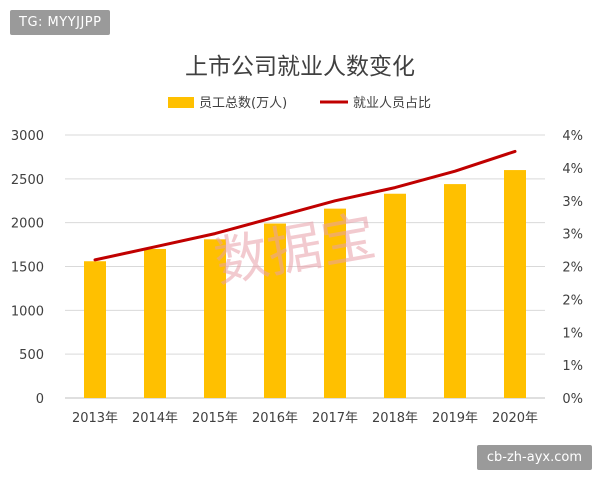 The image size is (600, 480). What do you see at coordinates (395, 418) in the screenshot?
I see `x-tick-label: 2018年` at bounding box center [395, 418].